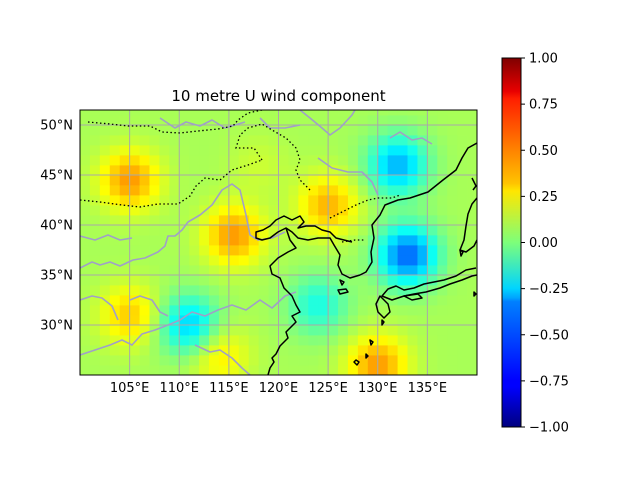 The width and height of the screenshot is (640, 480). Describe the element at coordinates (56, 126) in the screenshot. I see `ytick-label: 50°N` at that location.